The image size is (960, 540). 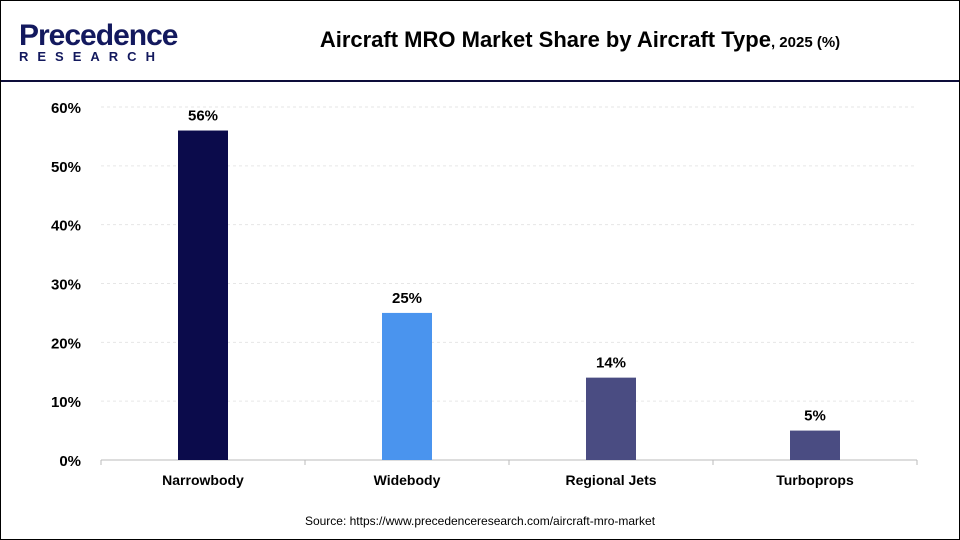 I want to click on data-label: 56%, so click(x=203, y=116).